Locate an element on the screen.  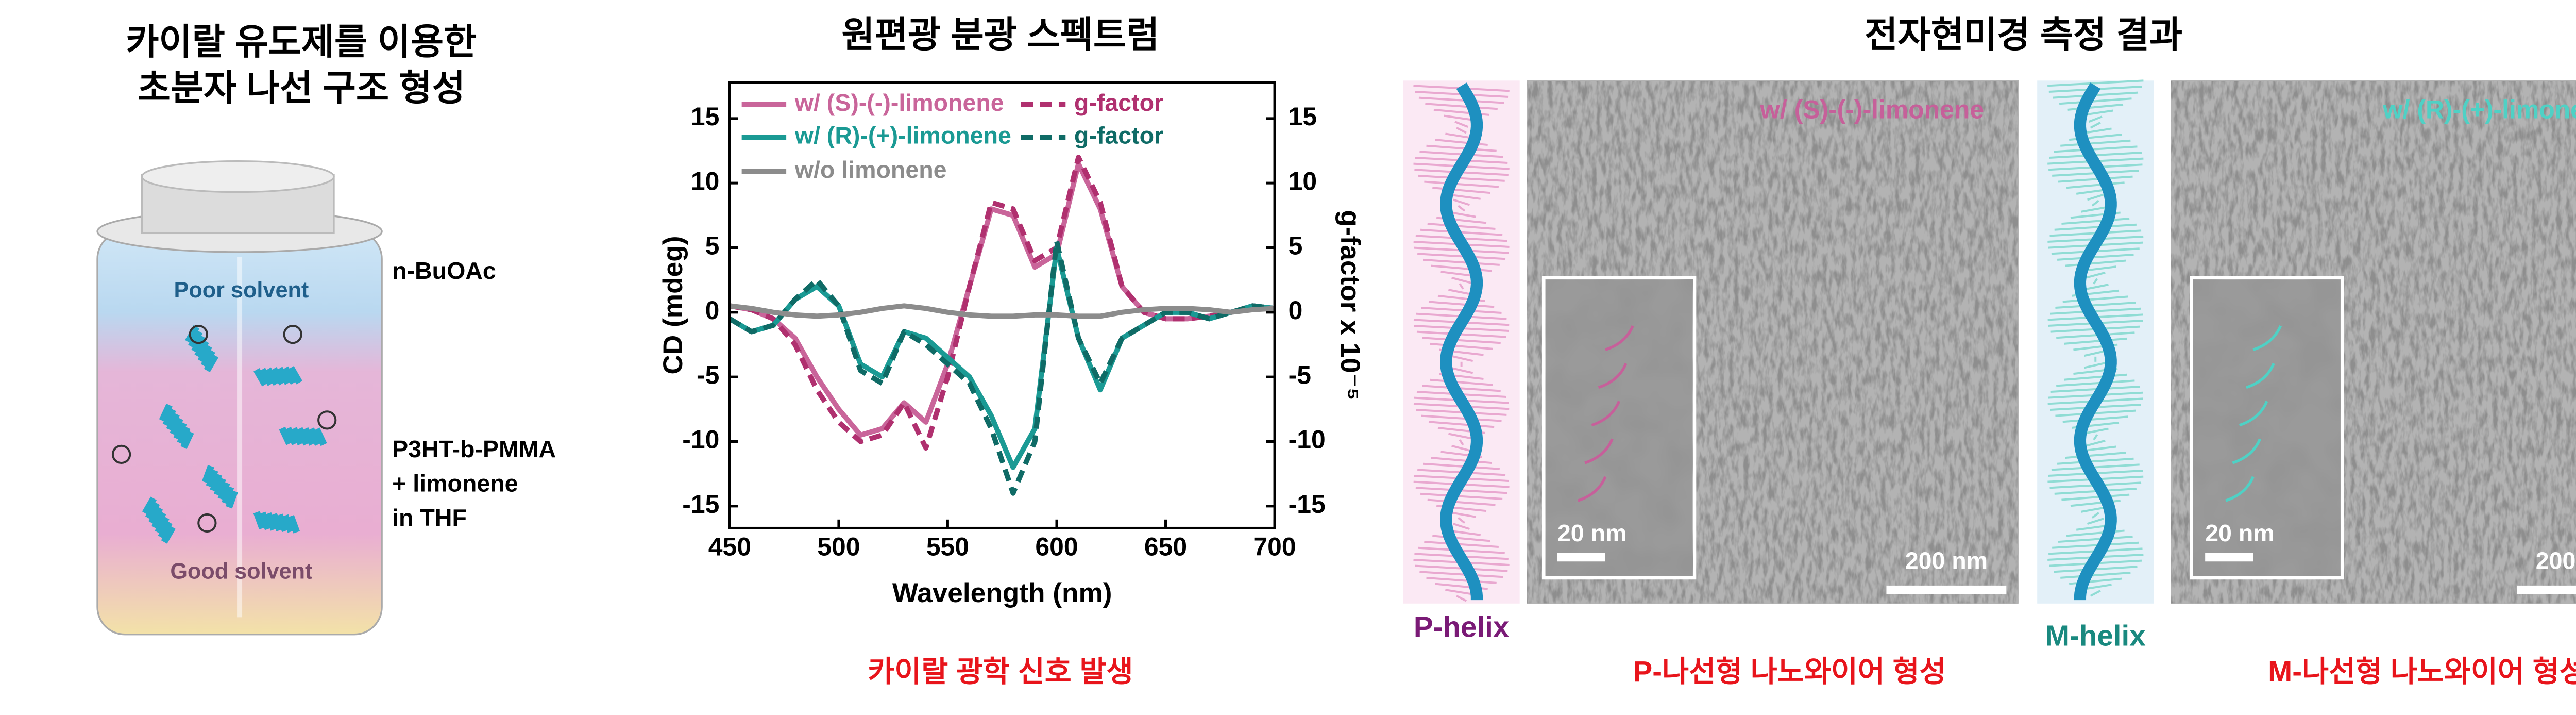
panel-title: 전자현미경 측정 결과 is located at coordinates (2023, 35).